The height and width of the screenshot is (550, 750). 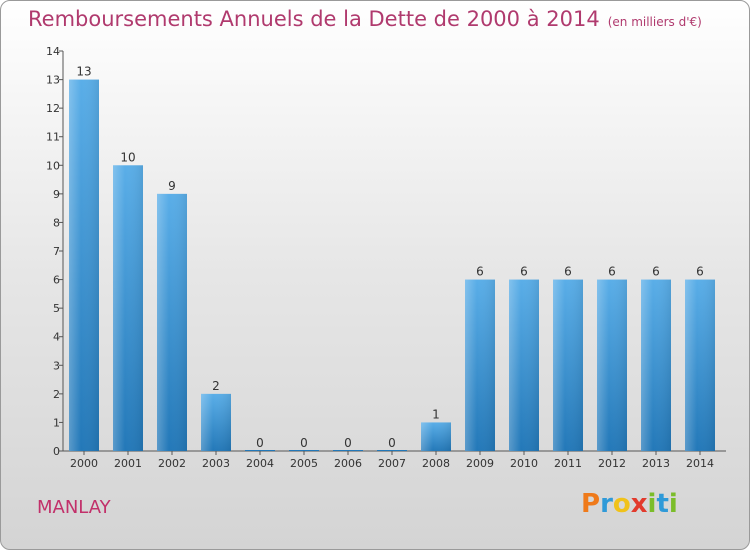 I want to click on y-tick-label: 1, so click(x=56, y=422).